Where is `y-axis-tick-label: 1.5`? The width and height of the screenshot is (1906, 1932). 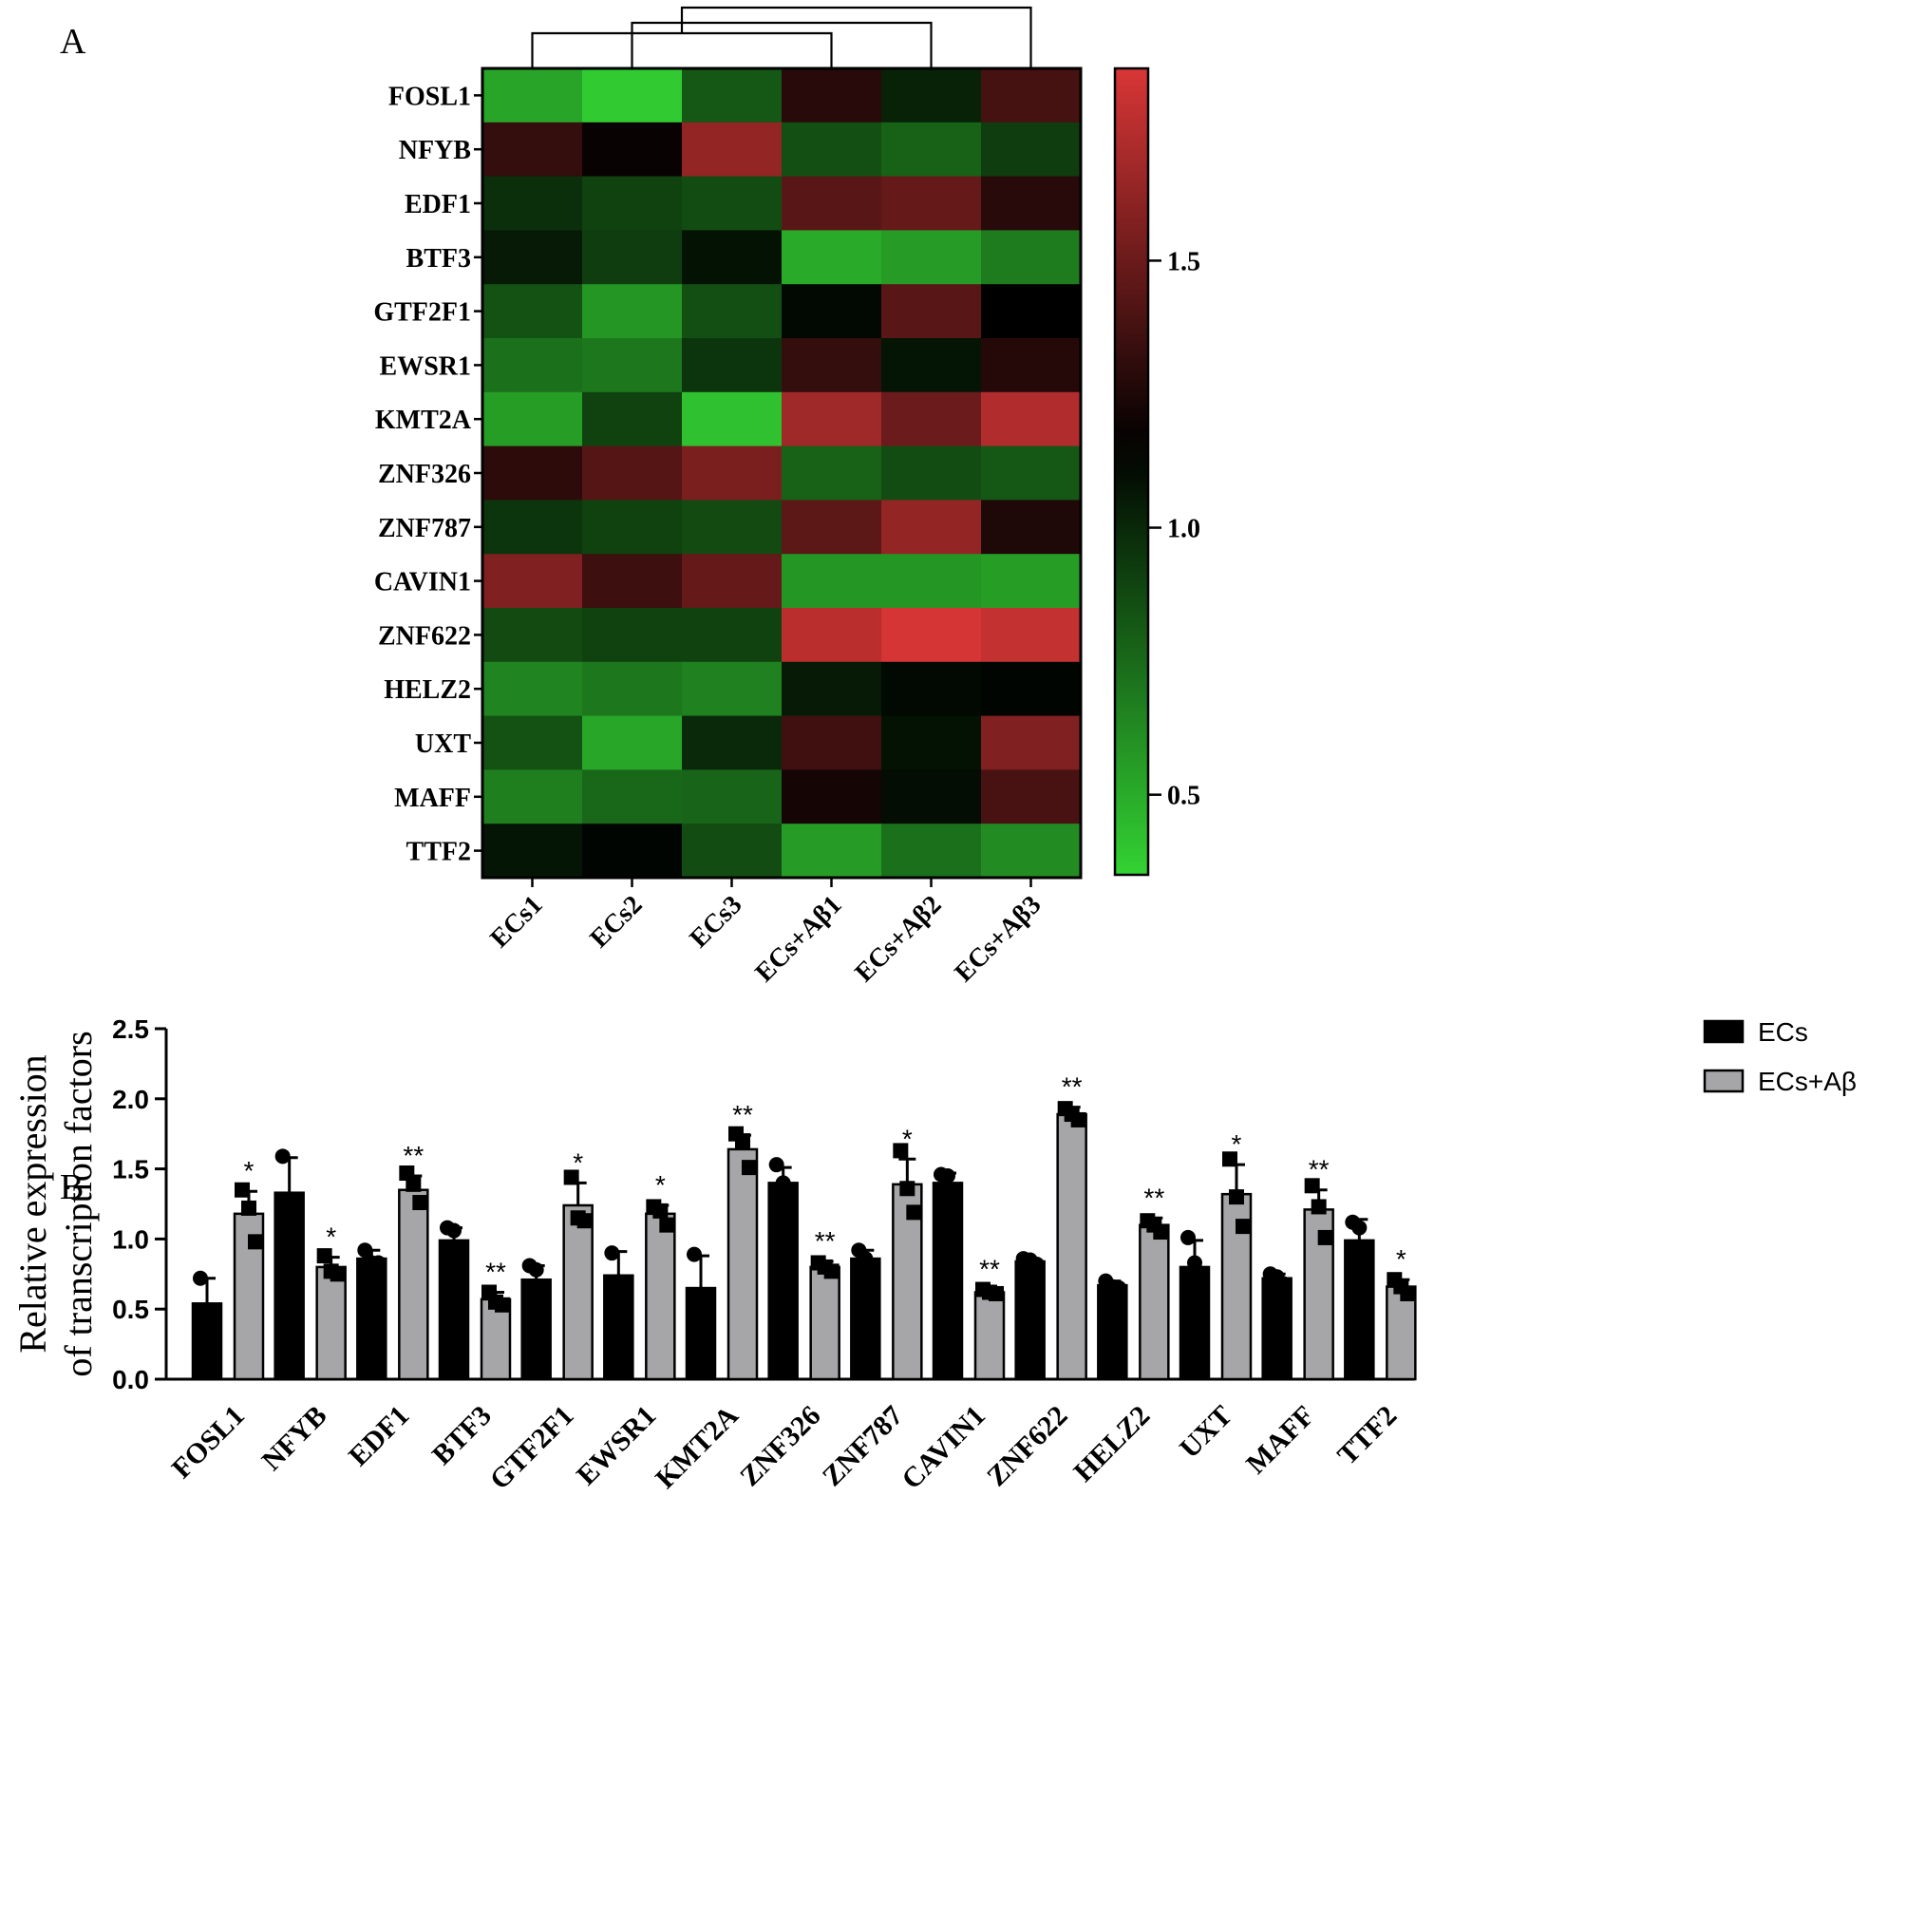
y-axis-tick-label: 1.5 is located at coordinates (131, 1169).